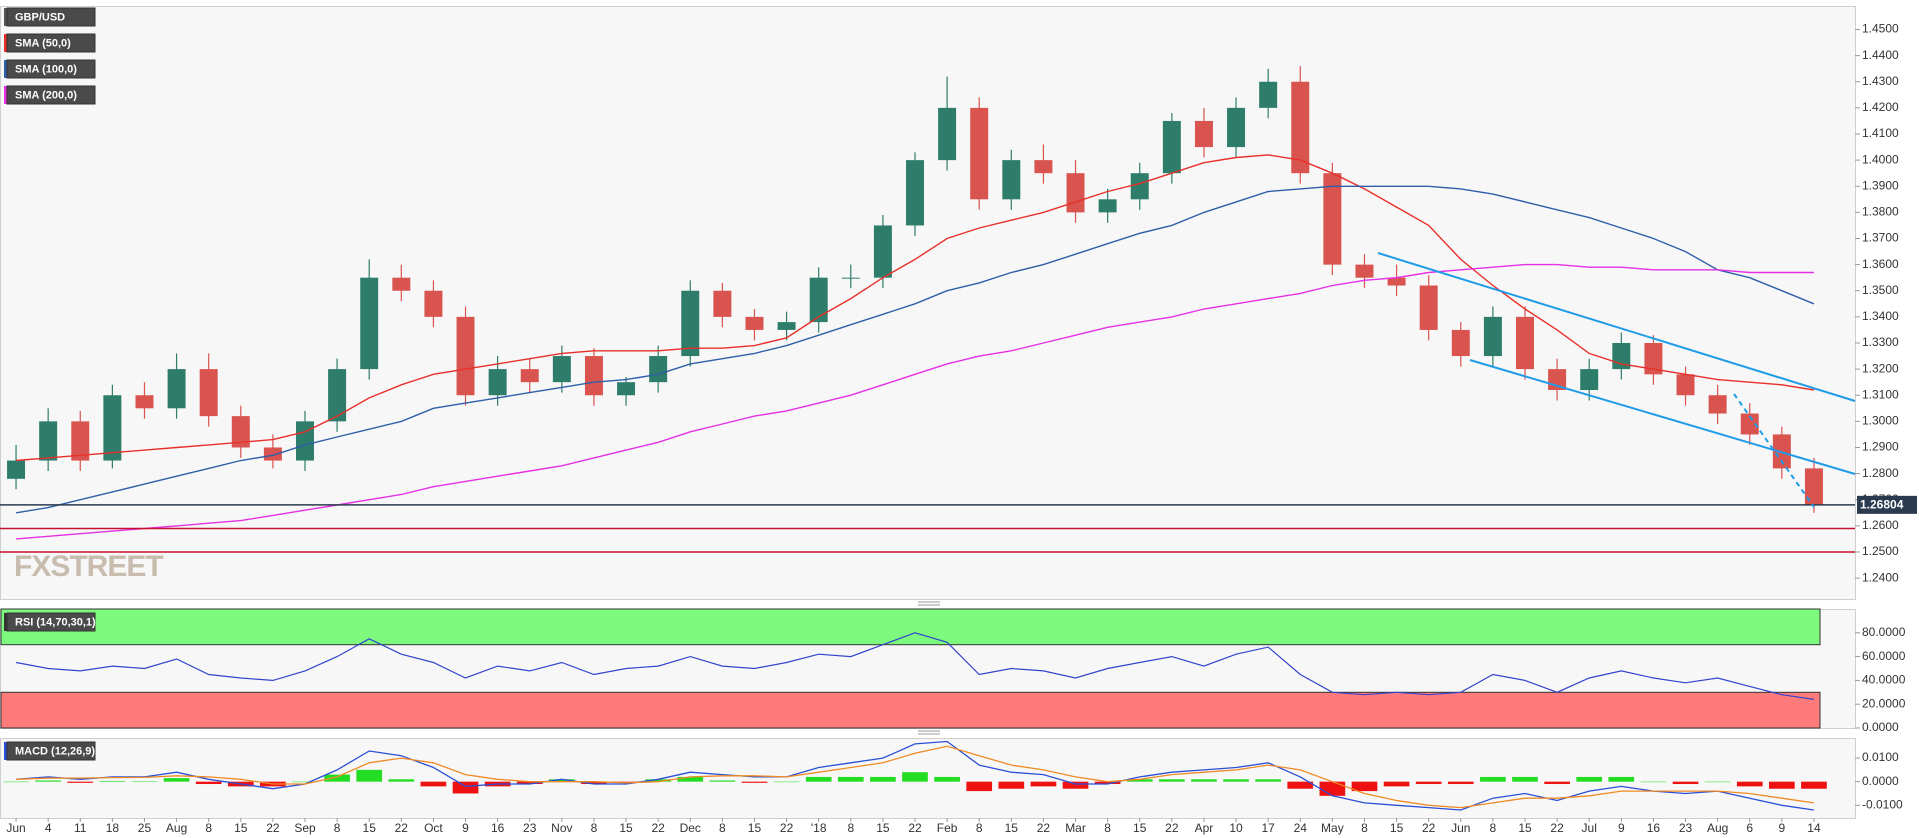  I want to click on x-tick-label: 25, so click(145, 828).